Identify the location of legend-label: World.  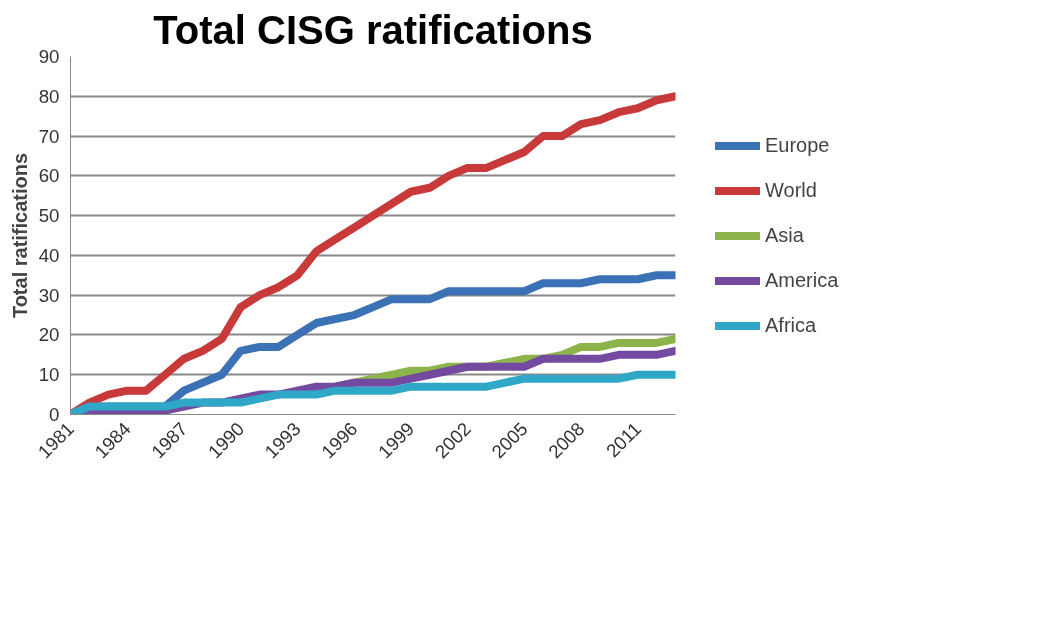
(791, 190).